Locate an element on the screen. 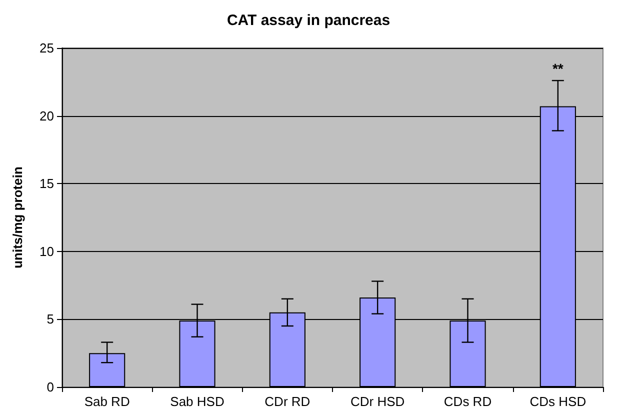 Image resolution: width=617 pixels, height=420 pixels. y-tick-label: 15 is located at coordinates (47, 184).